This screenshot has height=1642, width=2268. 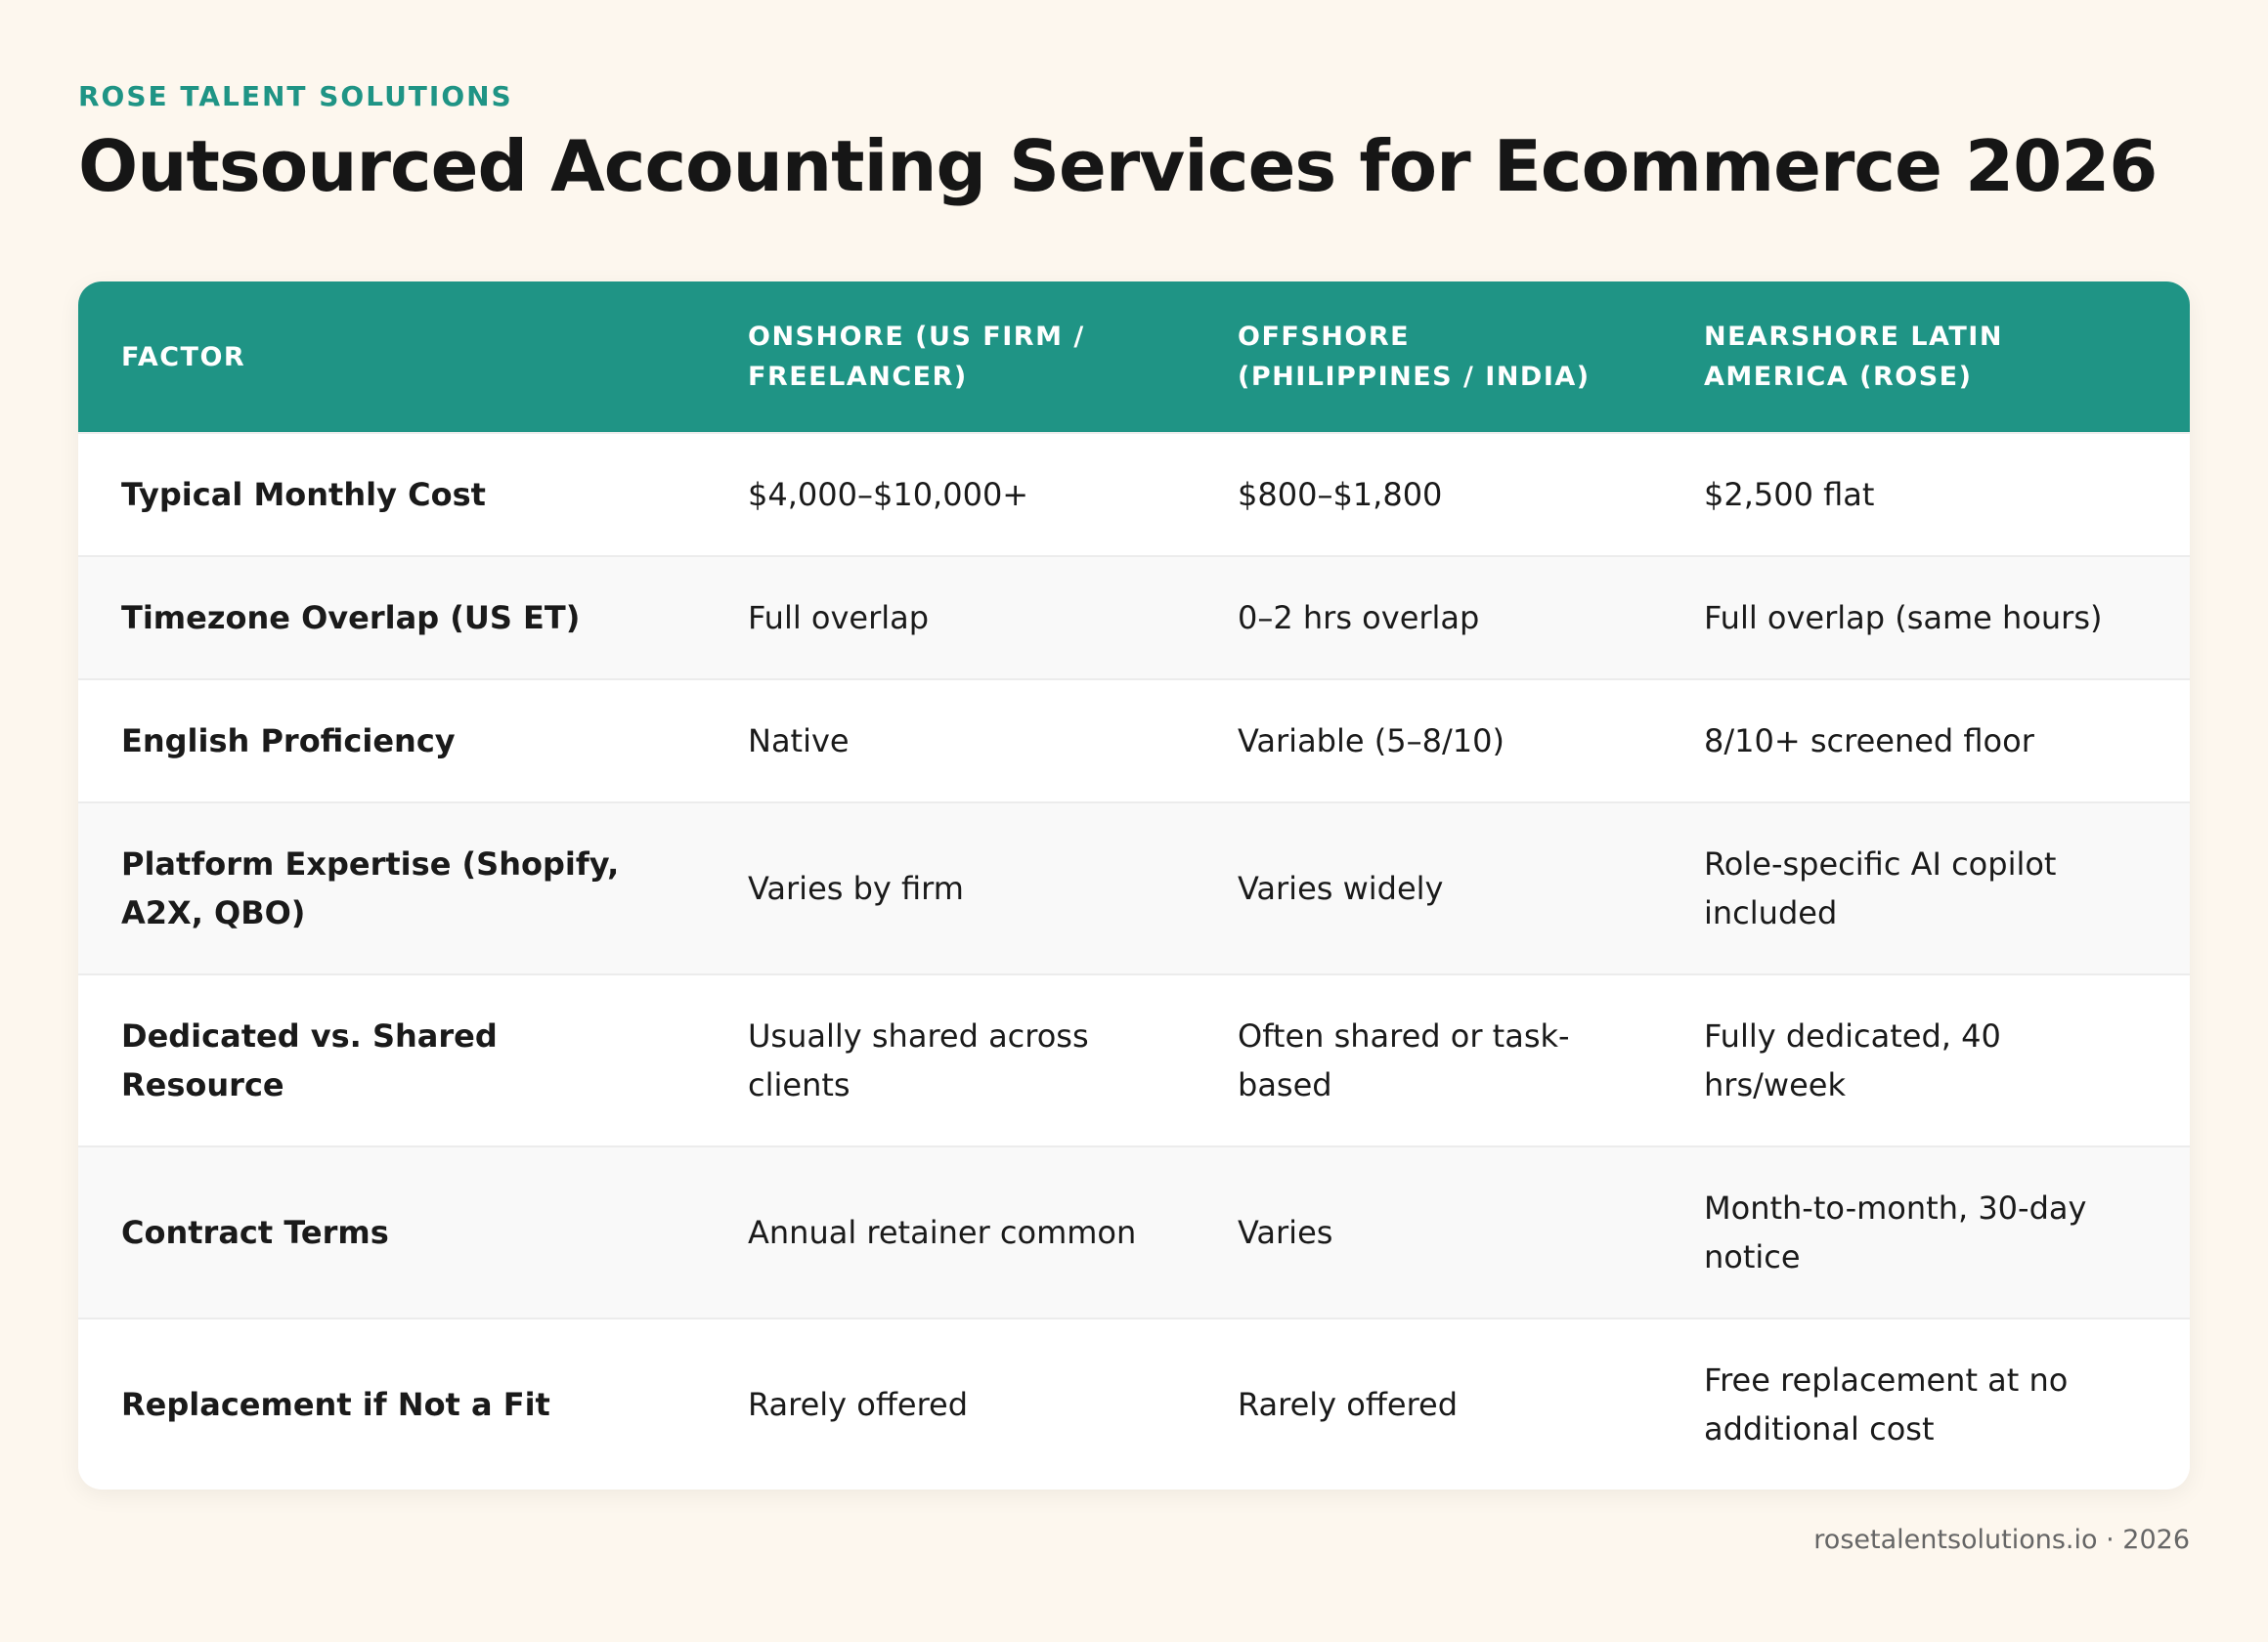 What do you see at coordinates (1428, 1231) in the screenshot?
I see `table-cell: Varies` at bounding box center [1428, 1231].